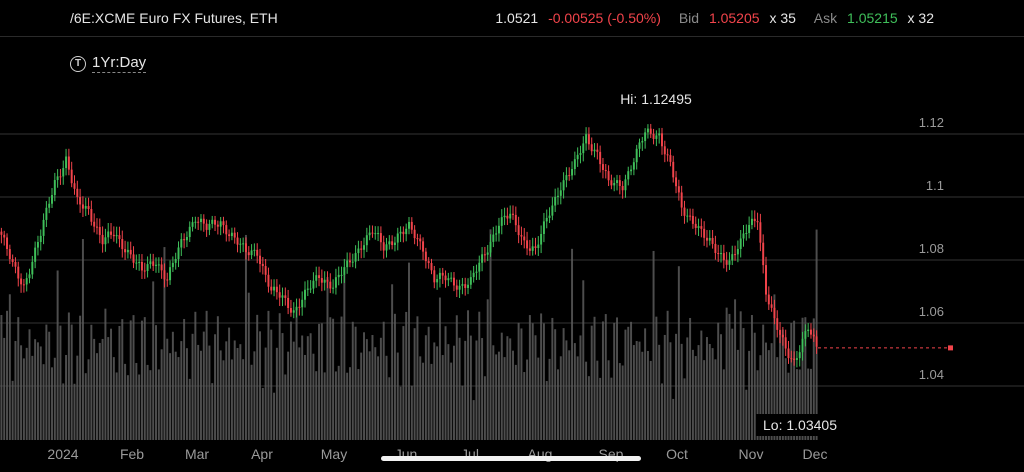 The image size is (1024, 472). Describe the element at coordinates (517, 18) in the screenshot. I see `last-price: 1.0521` at that location.